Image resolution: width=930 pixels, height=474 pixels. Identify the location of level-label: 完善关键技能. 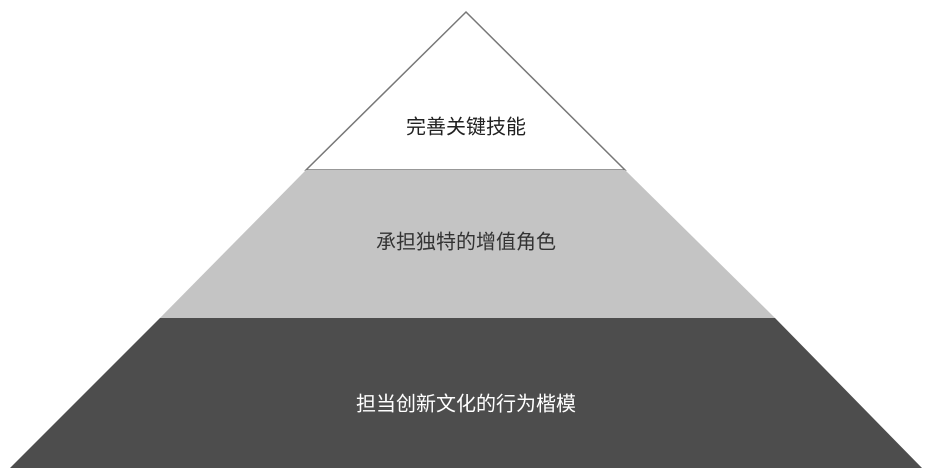
(466, 127).